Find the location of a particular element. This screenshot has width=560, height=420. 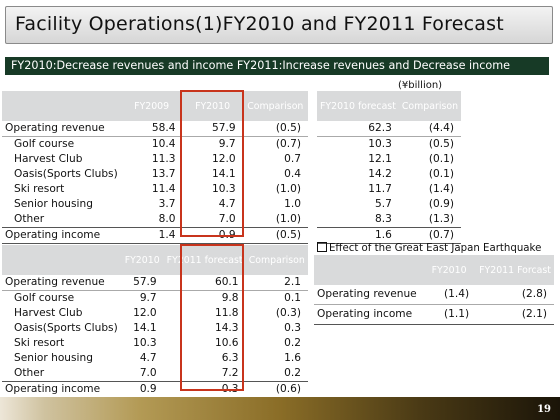

cell: 11.7 is located at coordinates (380, 189).